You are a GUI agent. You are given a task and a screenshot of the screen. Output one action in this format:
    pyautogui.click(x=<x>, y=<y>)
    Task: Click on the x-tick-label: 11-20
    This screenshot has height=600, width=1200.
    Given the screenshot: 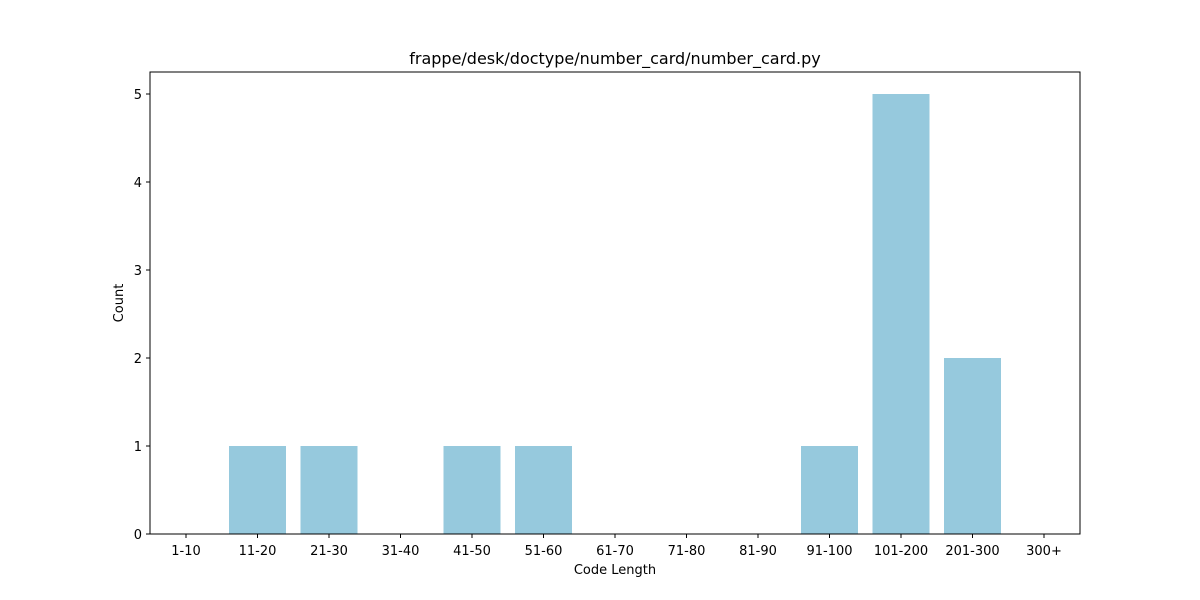 What is the action you would take?
    pyautogui.click(x=258, y=551)
    